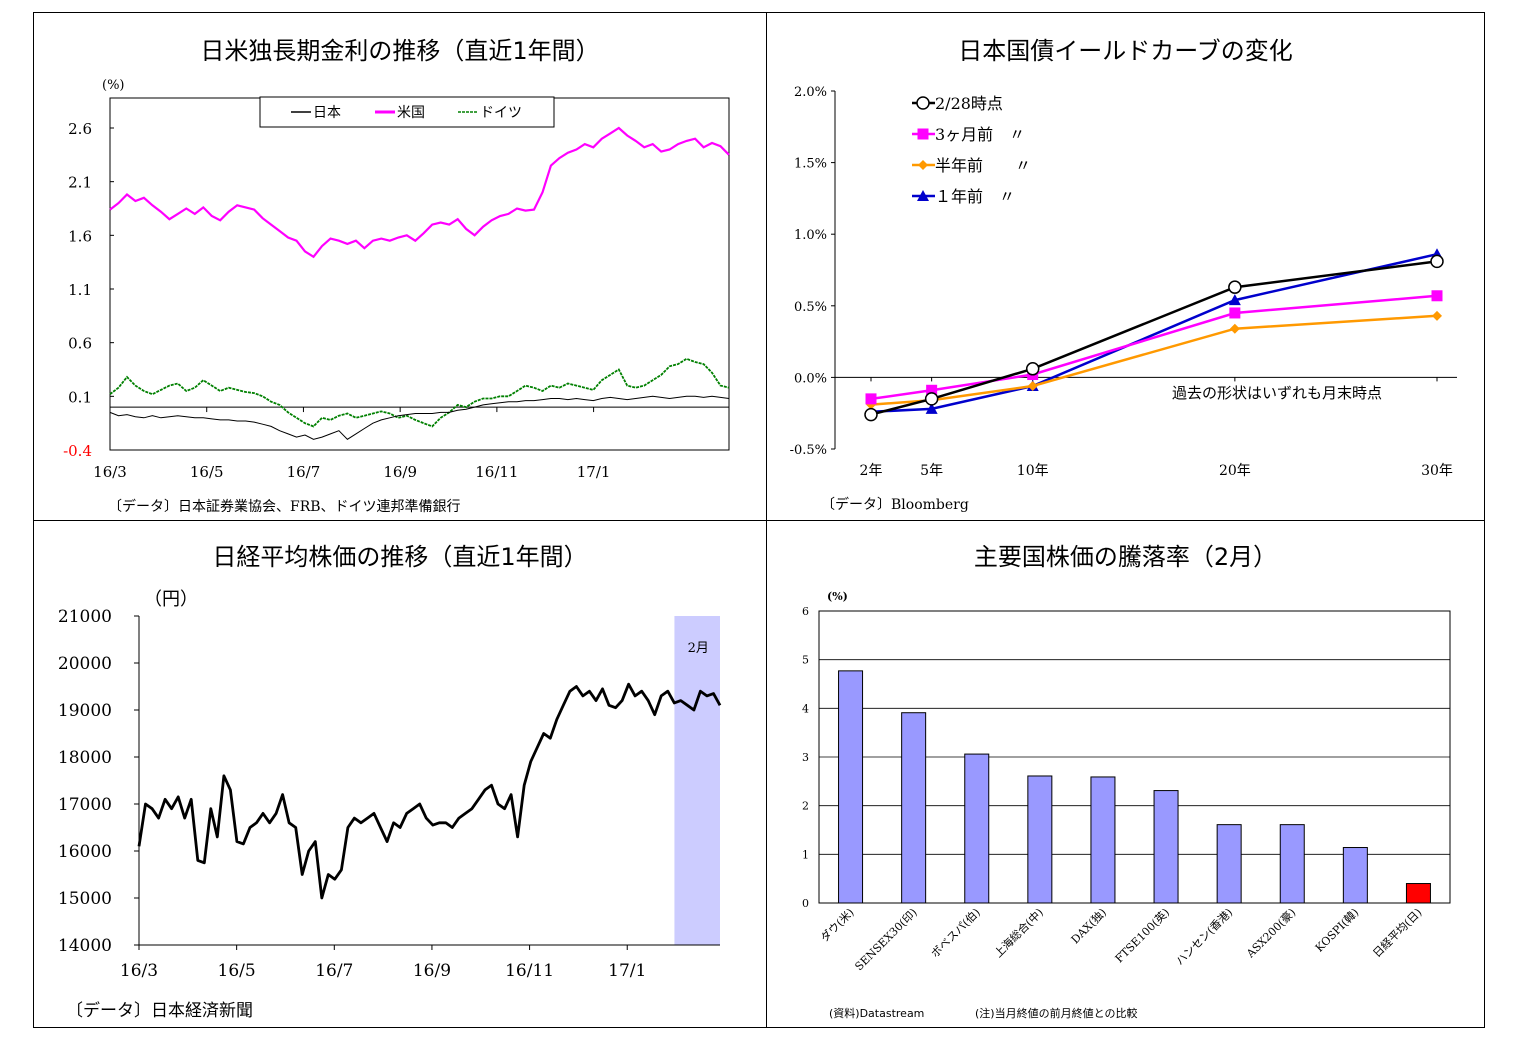 This screenshot has height=1047, width=1514. Describe the element at coordinates (400, 51) in the screenshot. I see `chart-title: 日米独長期金利の推移（直近1年間）` at that location.